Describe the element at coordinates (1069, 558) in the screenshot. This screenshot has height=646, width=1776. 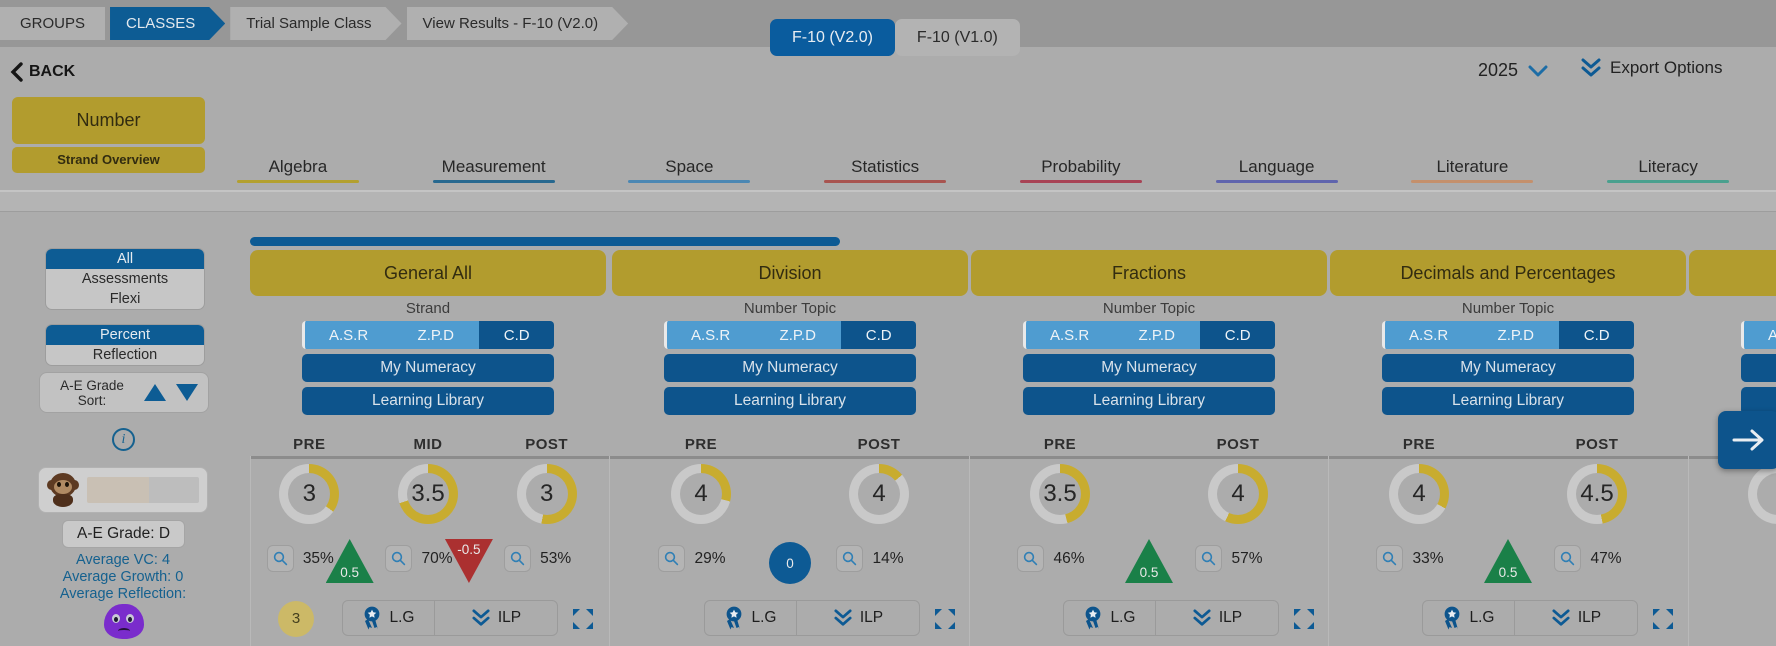
I see `percent-value: 46%` at that location.